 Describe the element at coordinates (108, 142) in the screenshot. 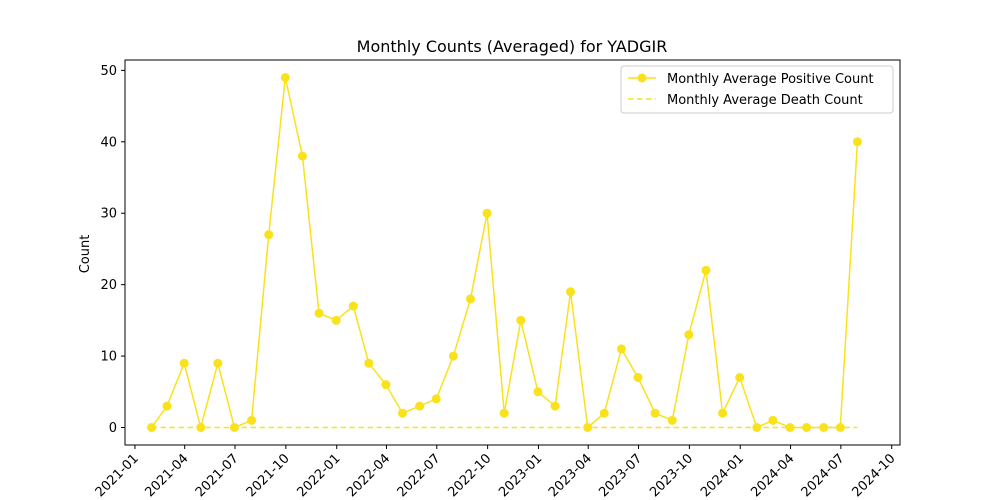

I see `y-tick-label: 40` at that location.